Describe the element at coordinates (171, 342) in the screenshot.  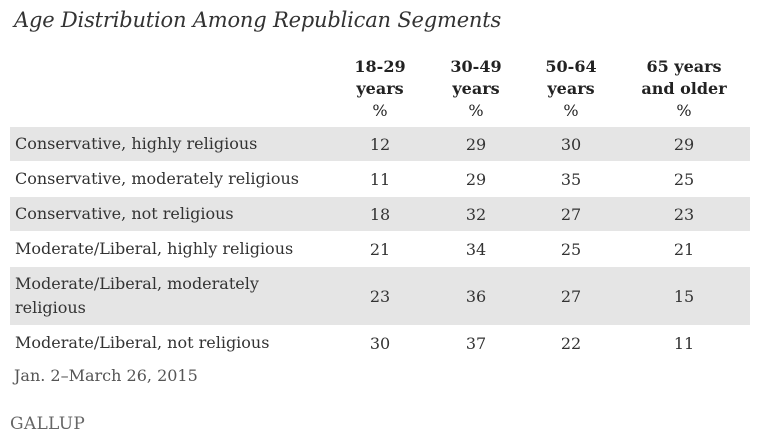
I see `row-label: Moderate/Liberal, not religious` at that location.